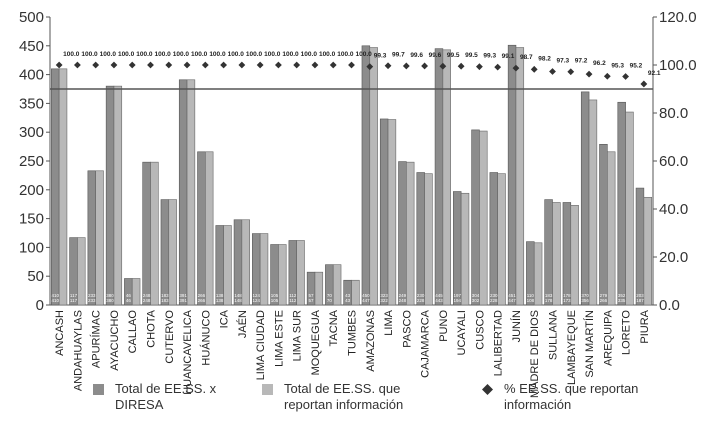  I want to click on x-tick-label: TUMBES, so click(353, 333).